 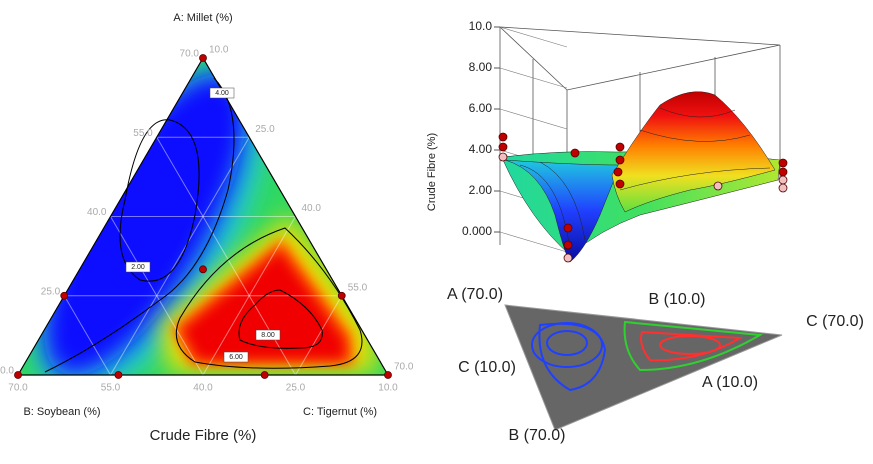 What do you see at coordinates (643, 367) in the screenshot?
I see `projection` at bounding box center [643, 367].